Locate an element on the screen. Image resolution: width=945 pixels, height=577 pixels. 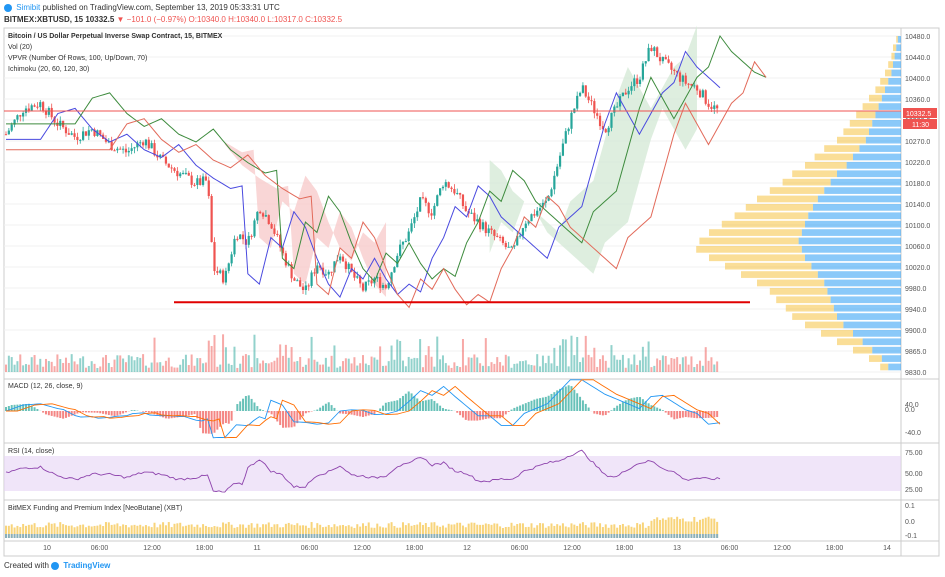
time-tick-label: 13 is located at coordinates (677, 548).